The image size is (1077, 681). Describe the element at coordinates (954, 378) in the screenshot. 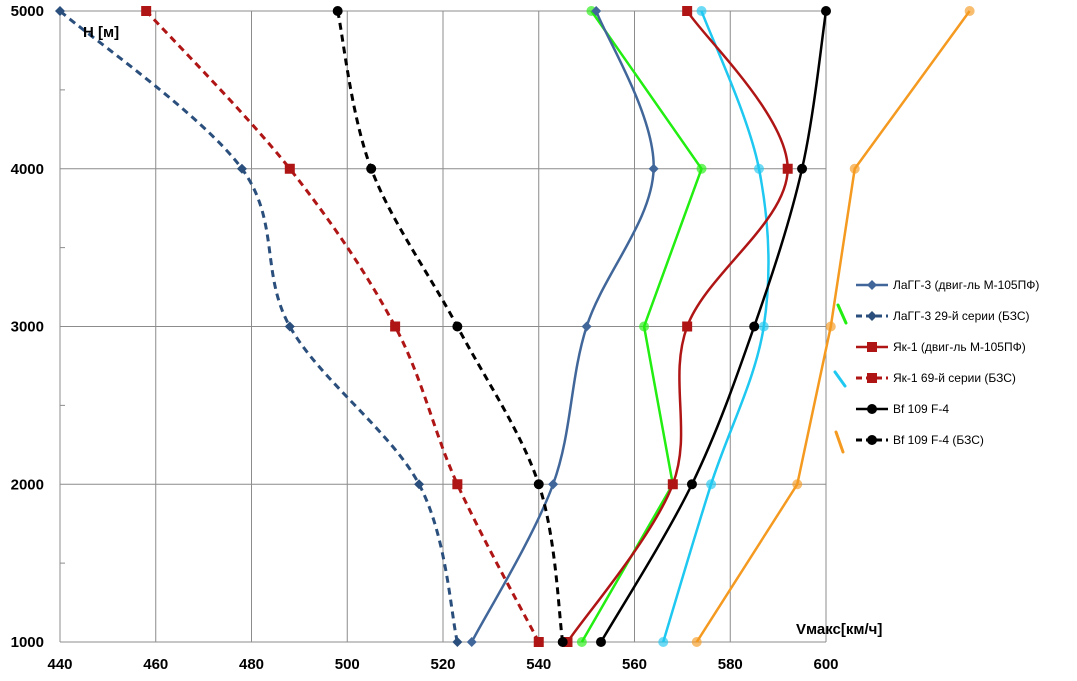

I see `legend-label: Як-1 69-й серии (БЗС)` at that location.